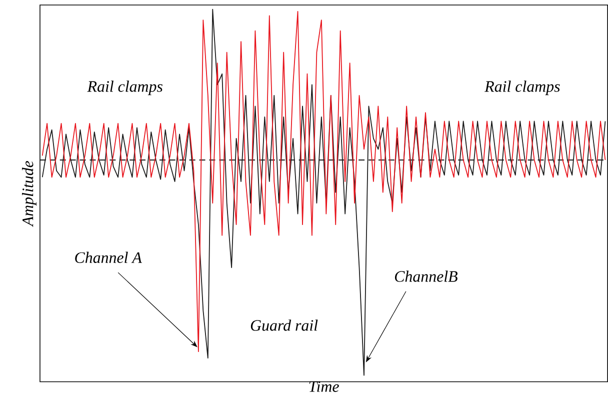 This screenshot has width=608, height=414. I want to click on annotation: Guard rail, so click(284, 325).